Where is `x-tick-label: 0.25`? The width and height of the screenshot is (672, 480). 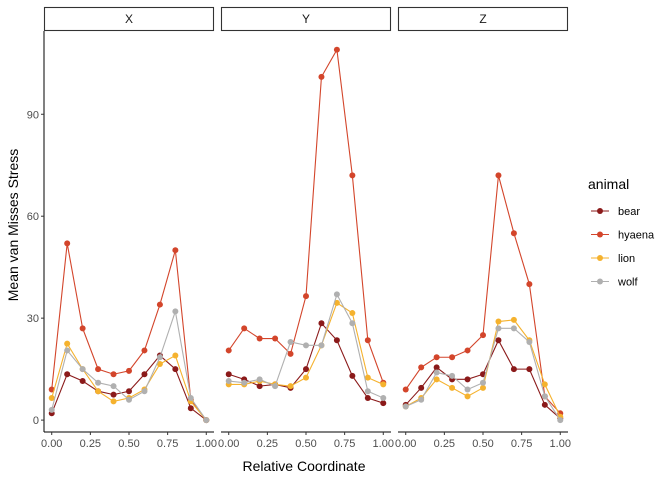
x-tick-label: 0.25 is located at coordinates (90, 444).